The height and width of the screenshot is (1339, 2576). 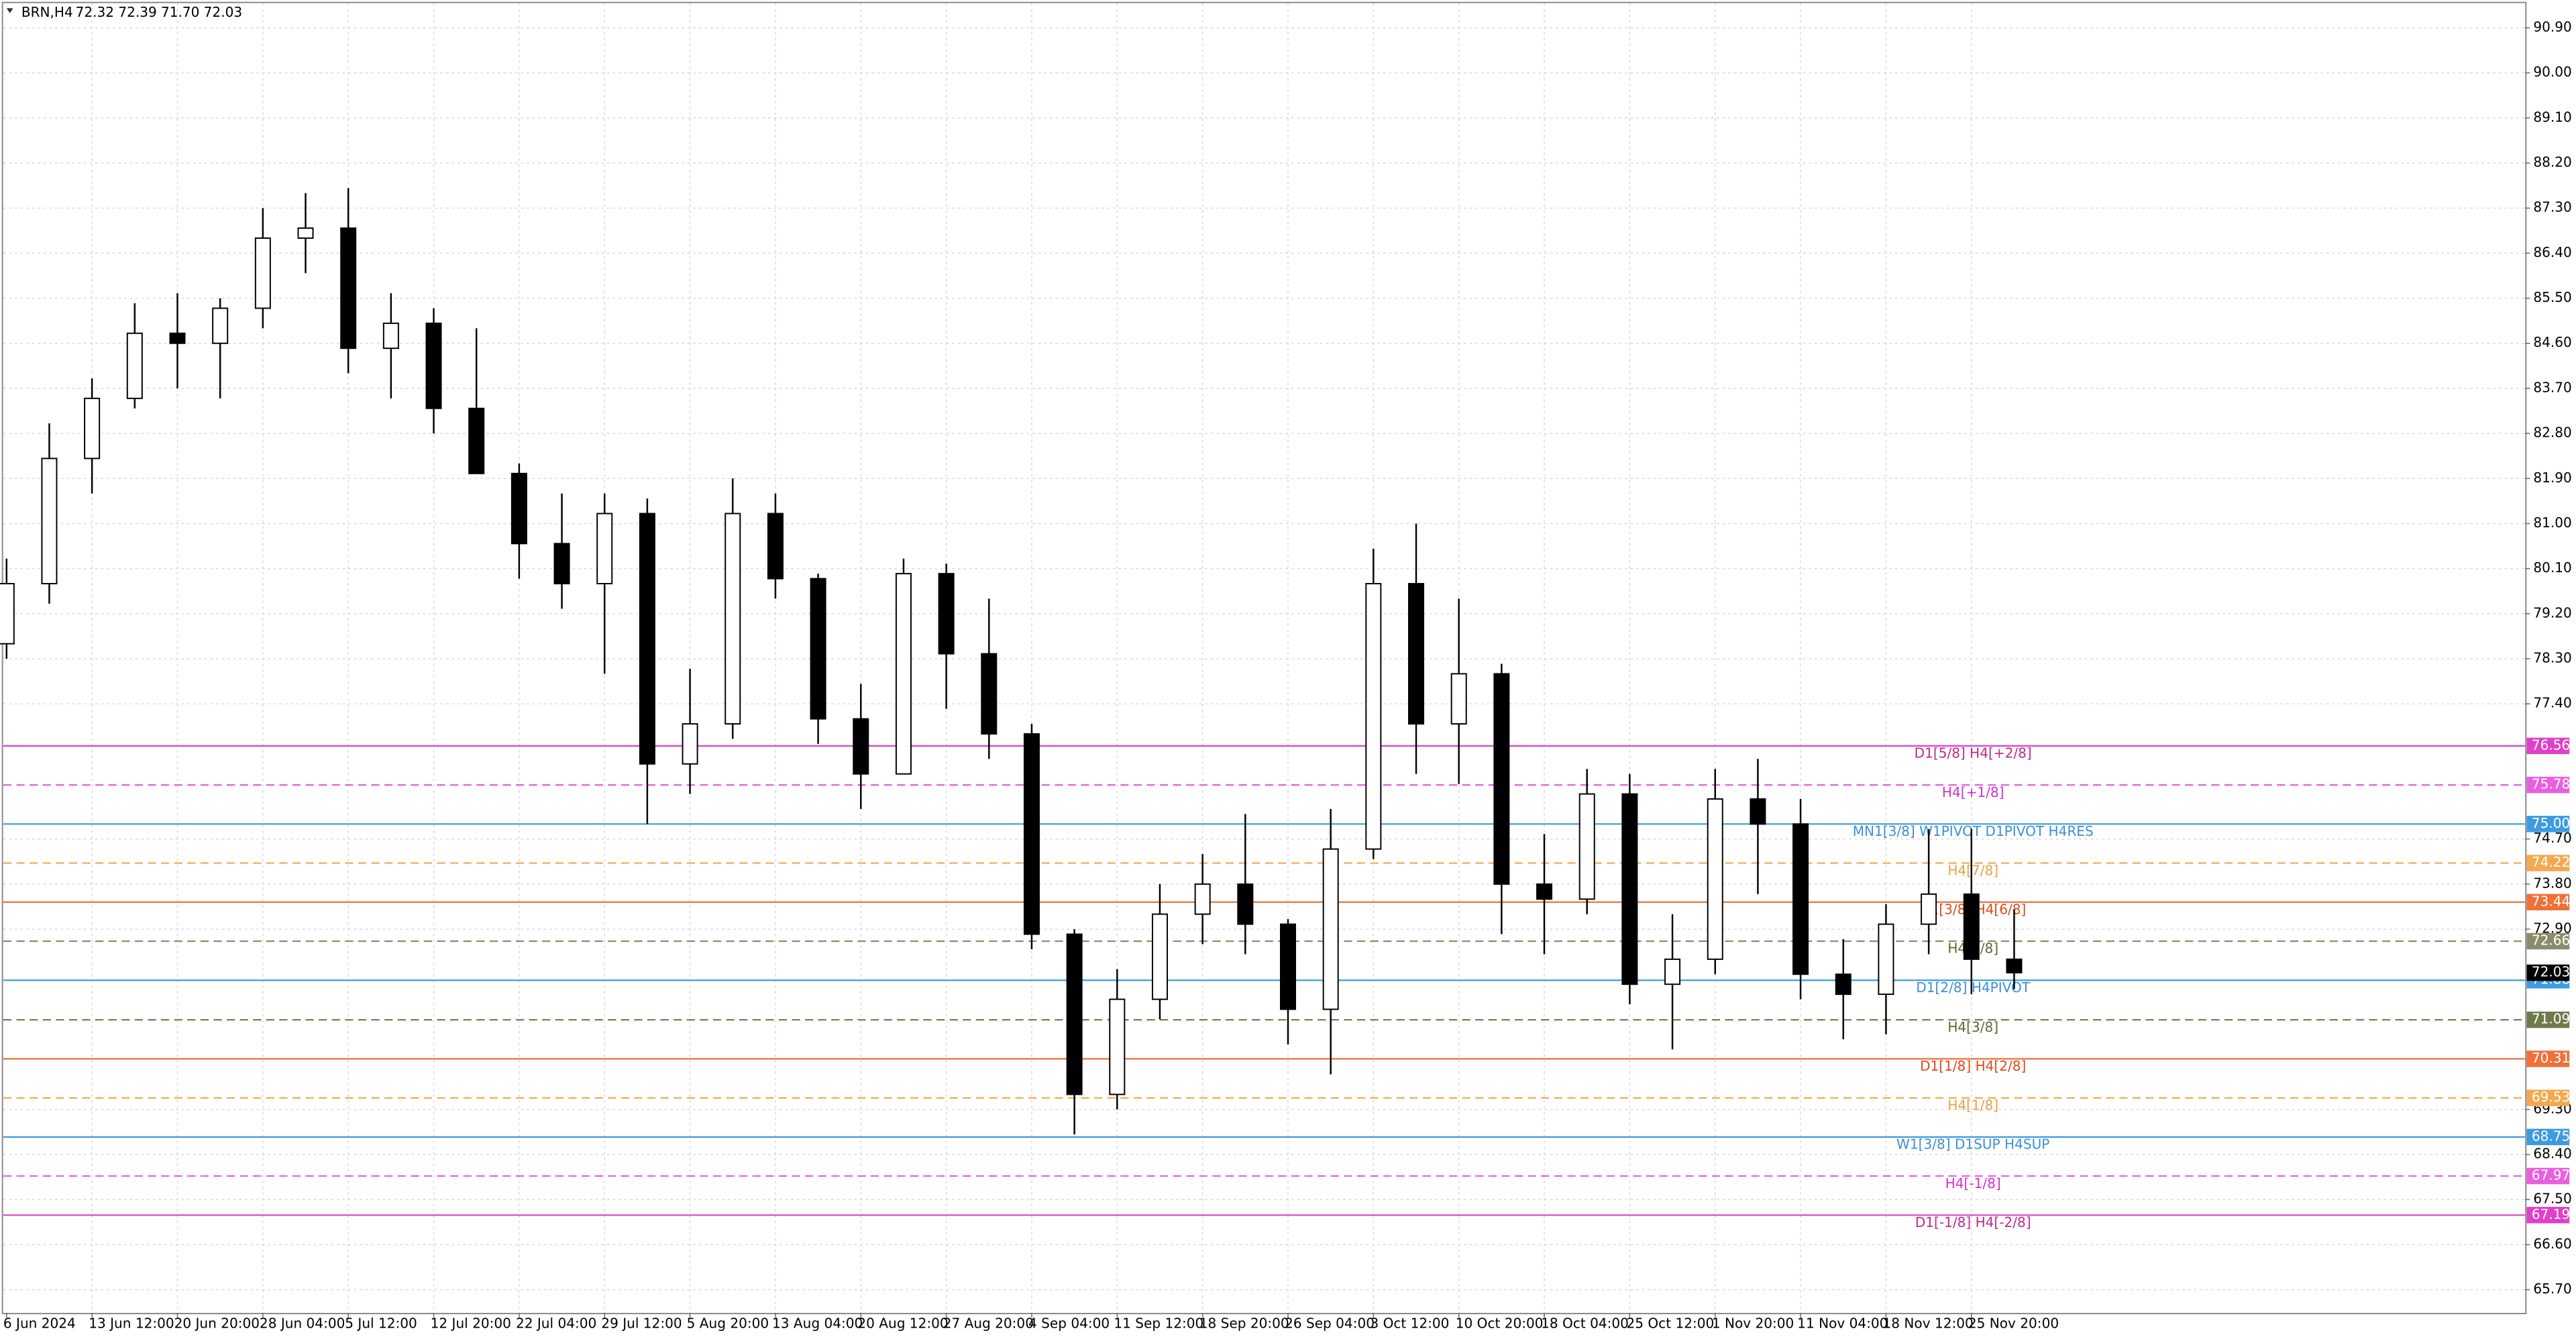 What do you see at coordinates (1244, 1323) in the screenshot?
I see `x-tick-label: 18 Sep 20:00` at bounding box center [1244, 1323].